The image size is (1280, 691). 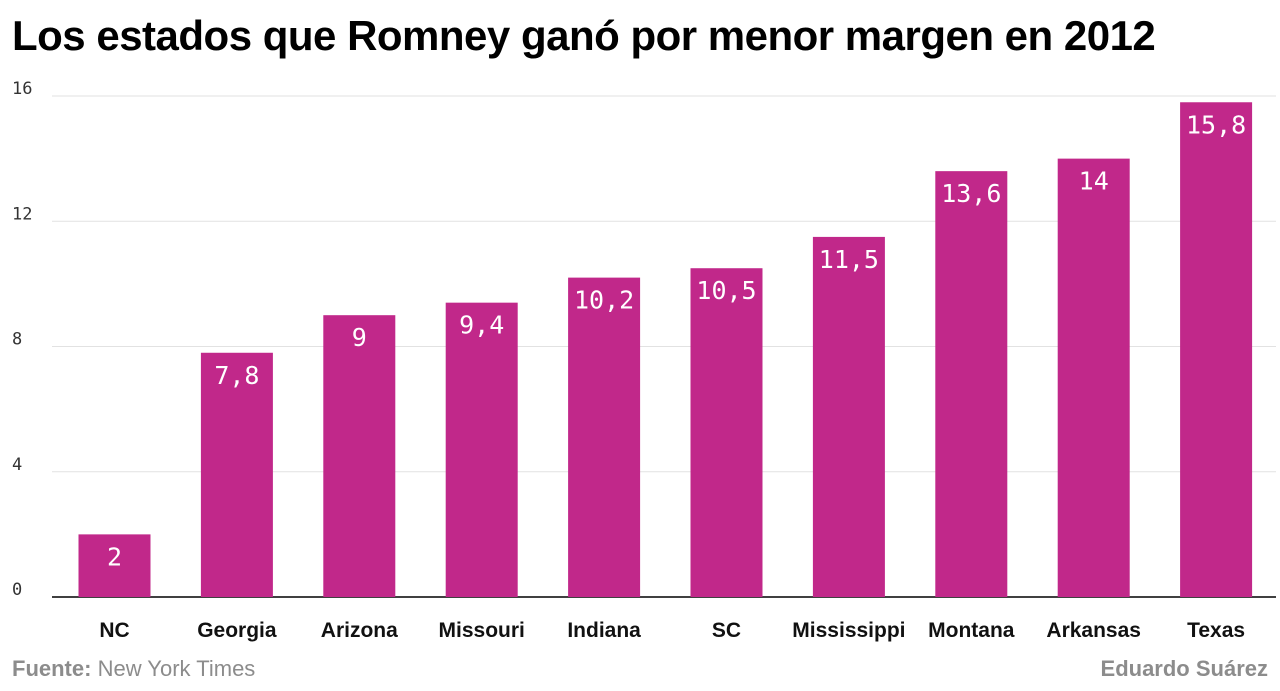 I want to click on bar-value-label: 13,6, so click(x=971, y=193).